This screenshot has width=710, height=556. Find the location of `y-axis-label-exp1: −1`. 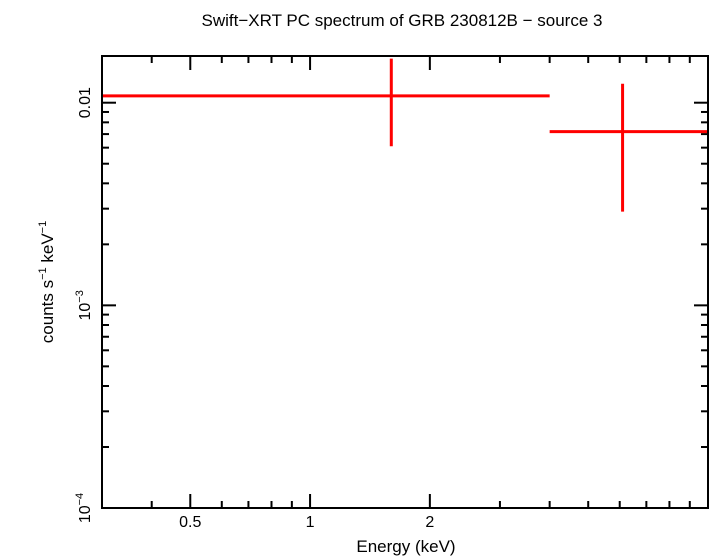

y-axis-label-exp1: −1 is located at coordinates (43, 273).